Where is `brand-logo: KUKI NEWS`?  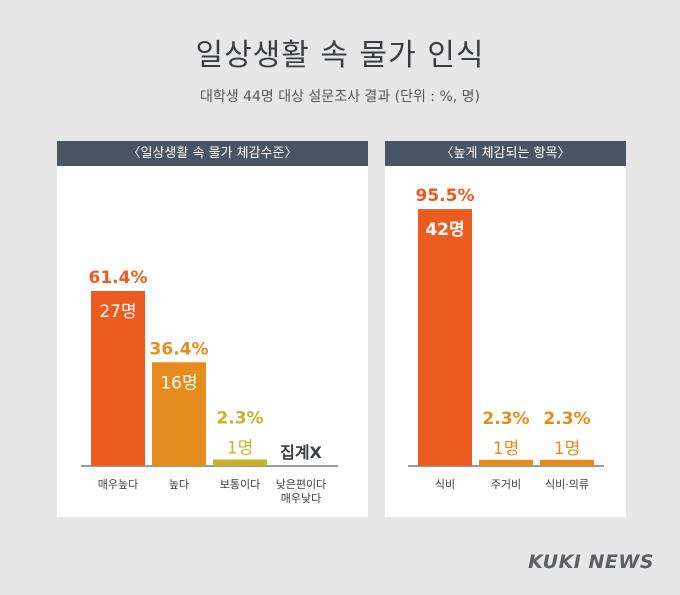
brand-logo: KUKI NEWS is located at coordinates (591, 562).